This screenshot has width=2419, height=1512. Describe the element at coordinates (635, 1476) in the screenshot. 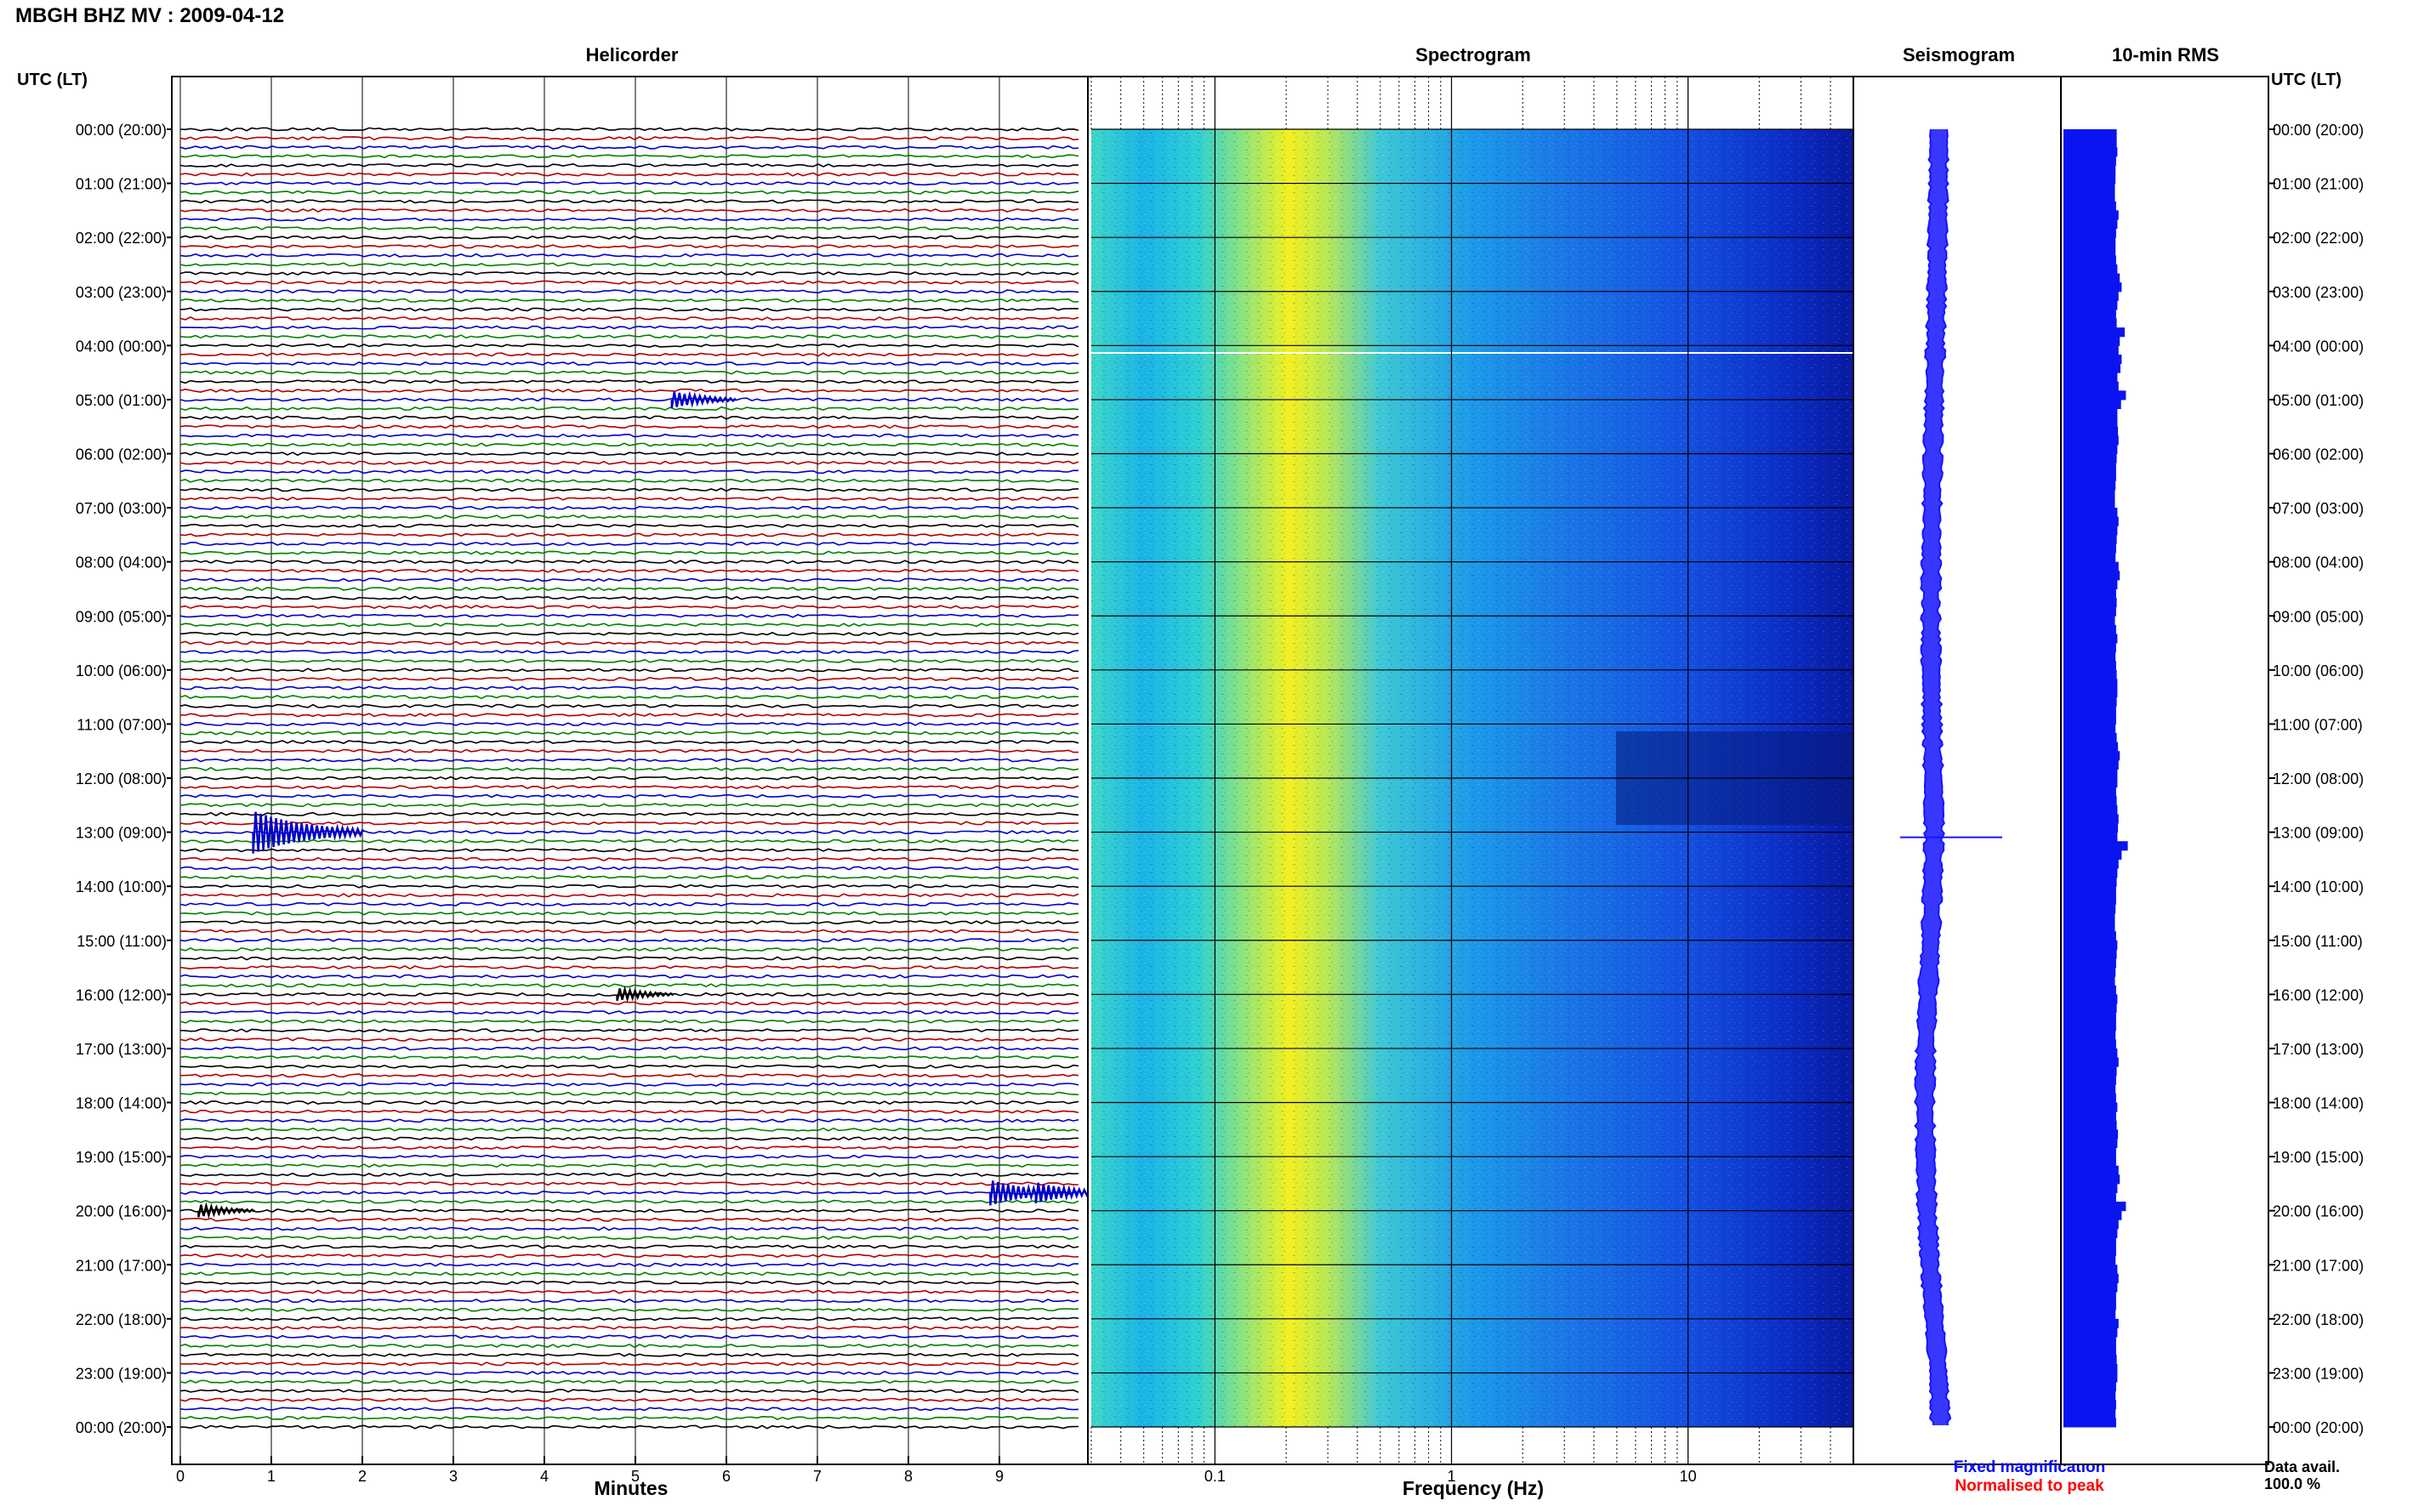

I see `helicorder-x-tick-label: 5` at that location.